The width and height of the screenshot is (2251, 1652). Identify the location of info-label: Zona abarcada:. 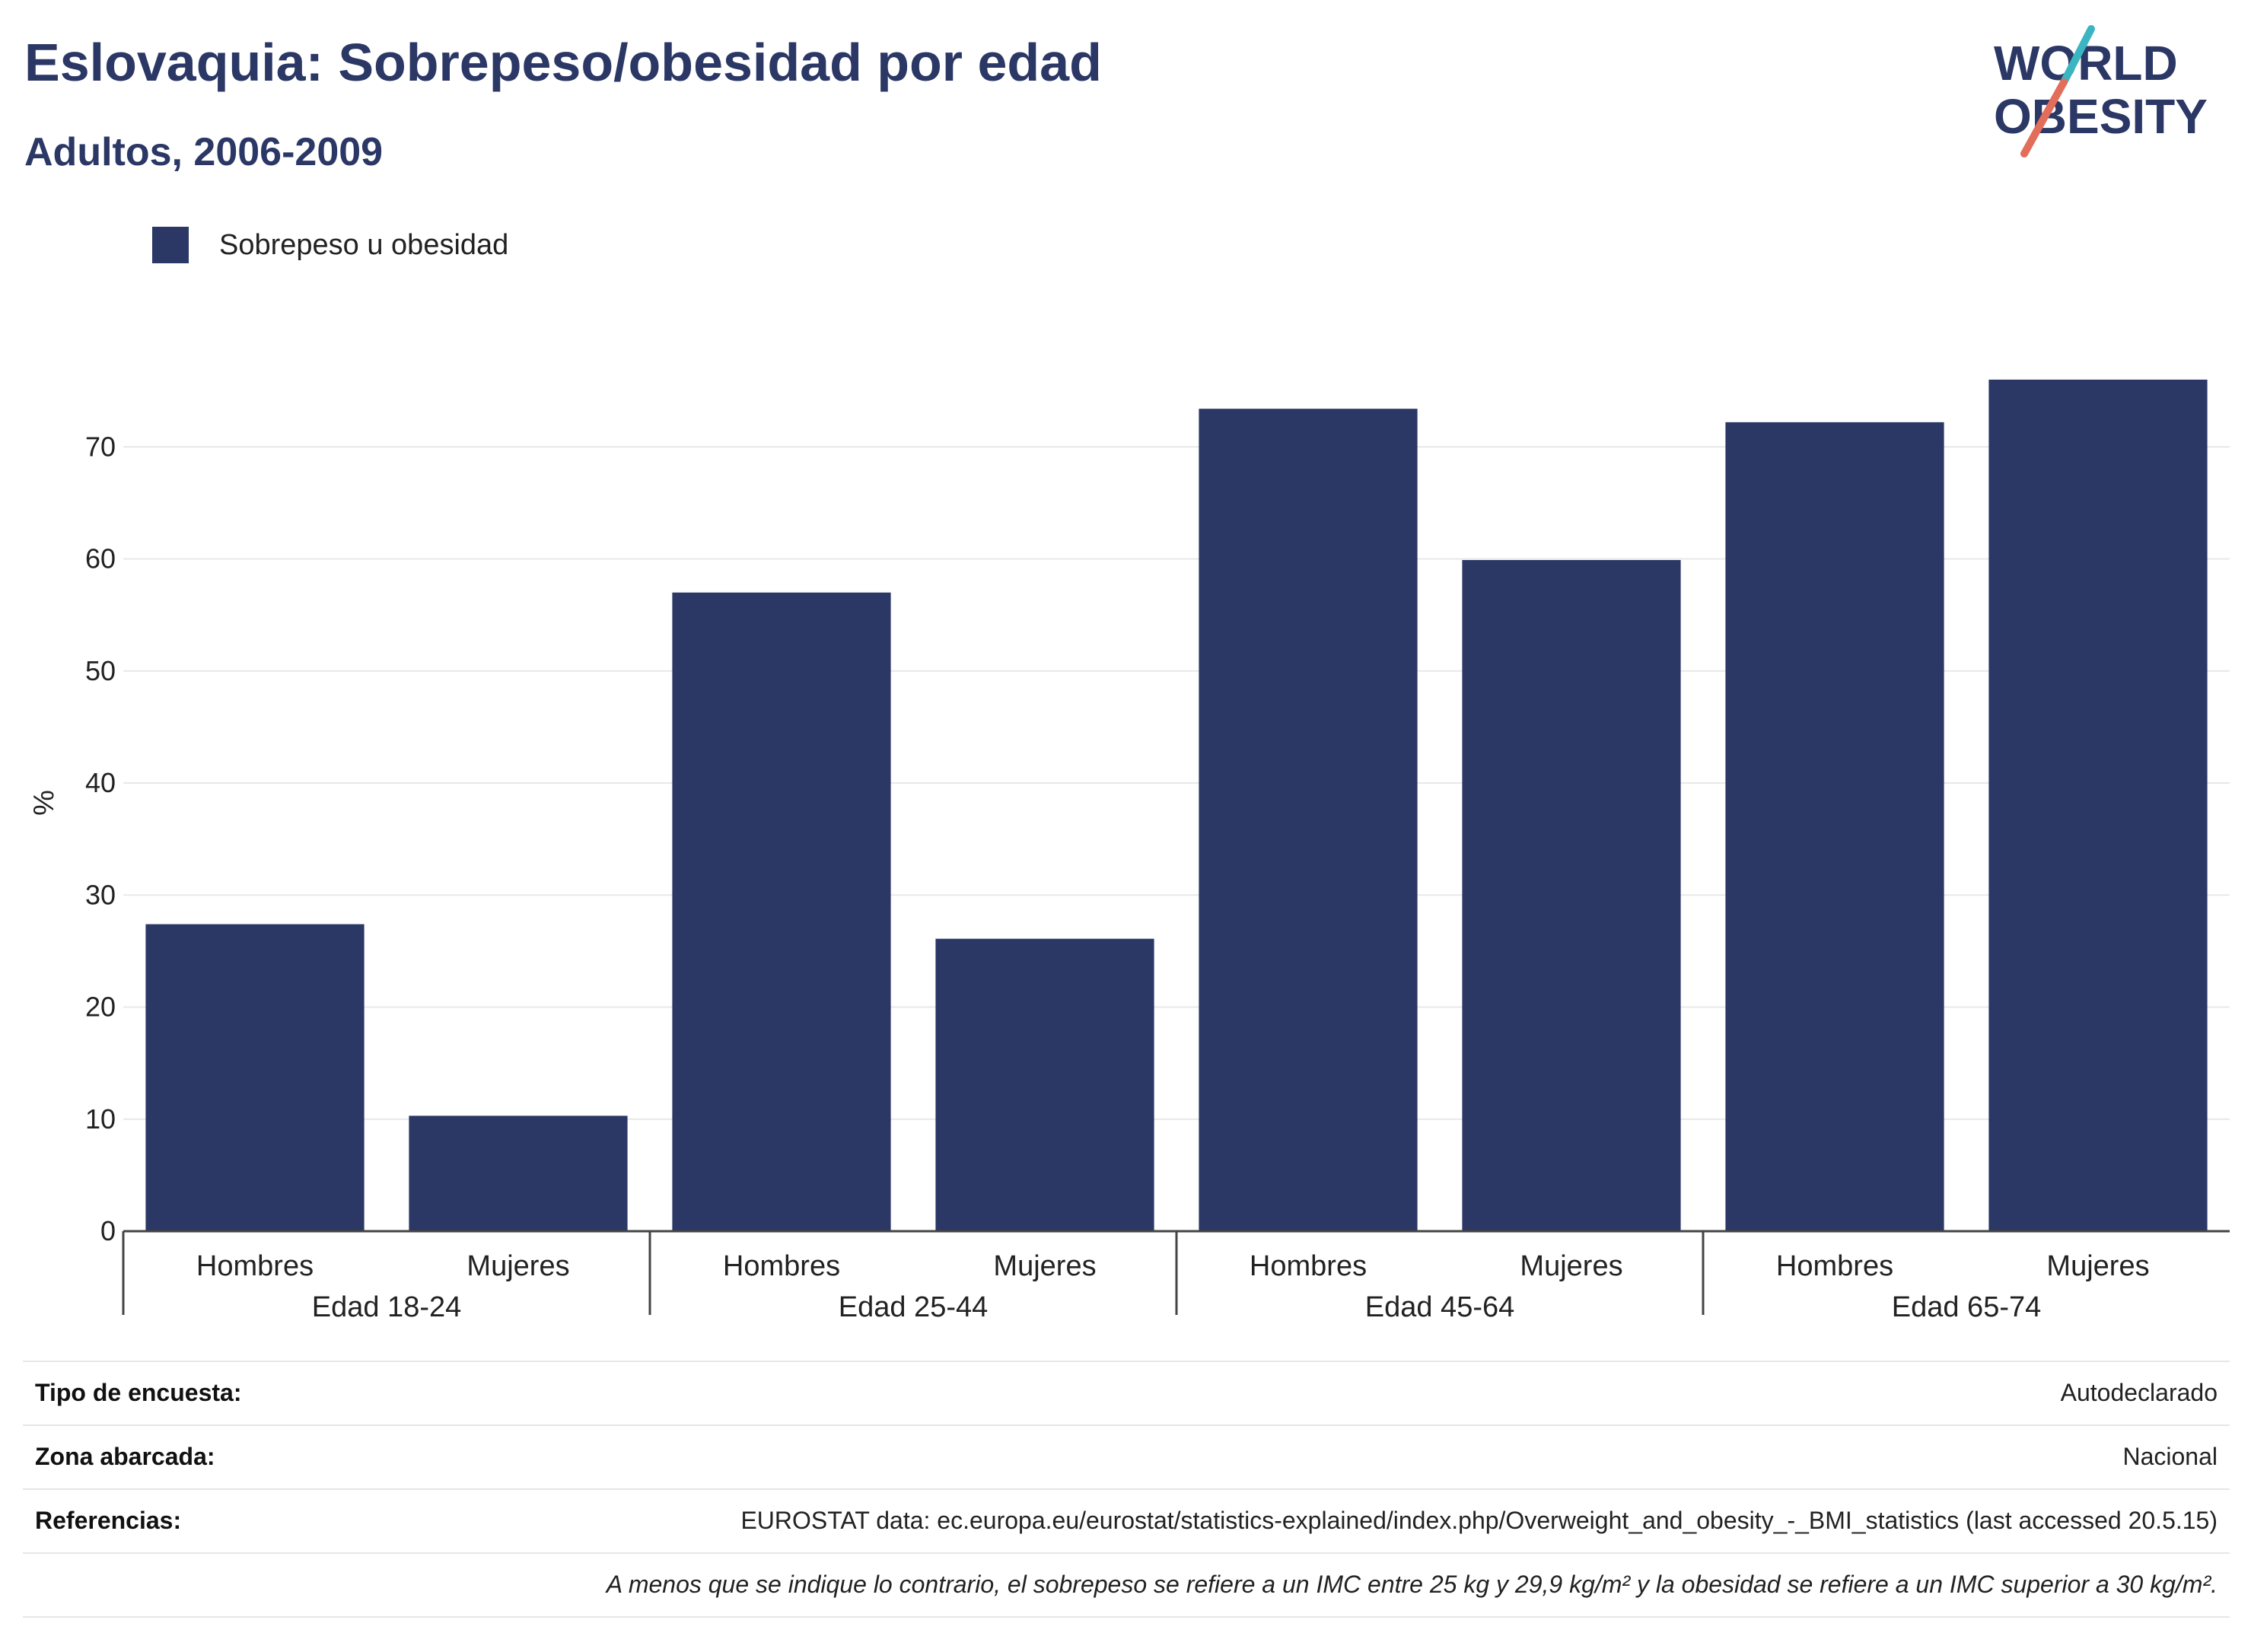
(125, 1456).